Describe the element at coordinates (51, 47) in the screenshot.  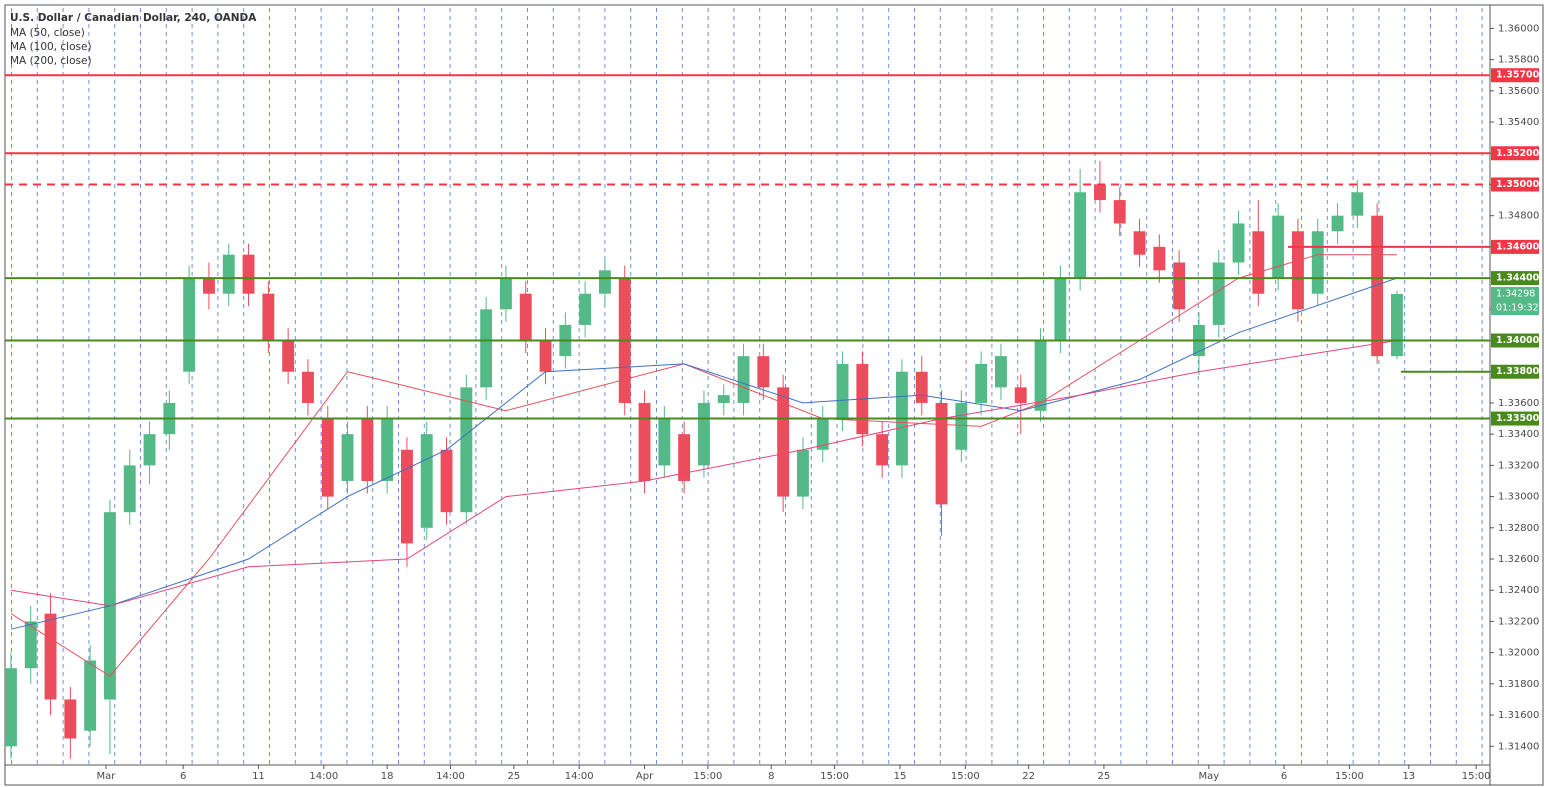
I see `legend-entry: MA (100, close)` at that location.